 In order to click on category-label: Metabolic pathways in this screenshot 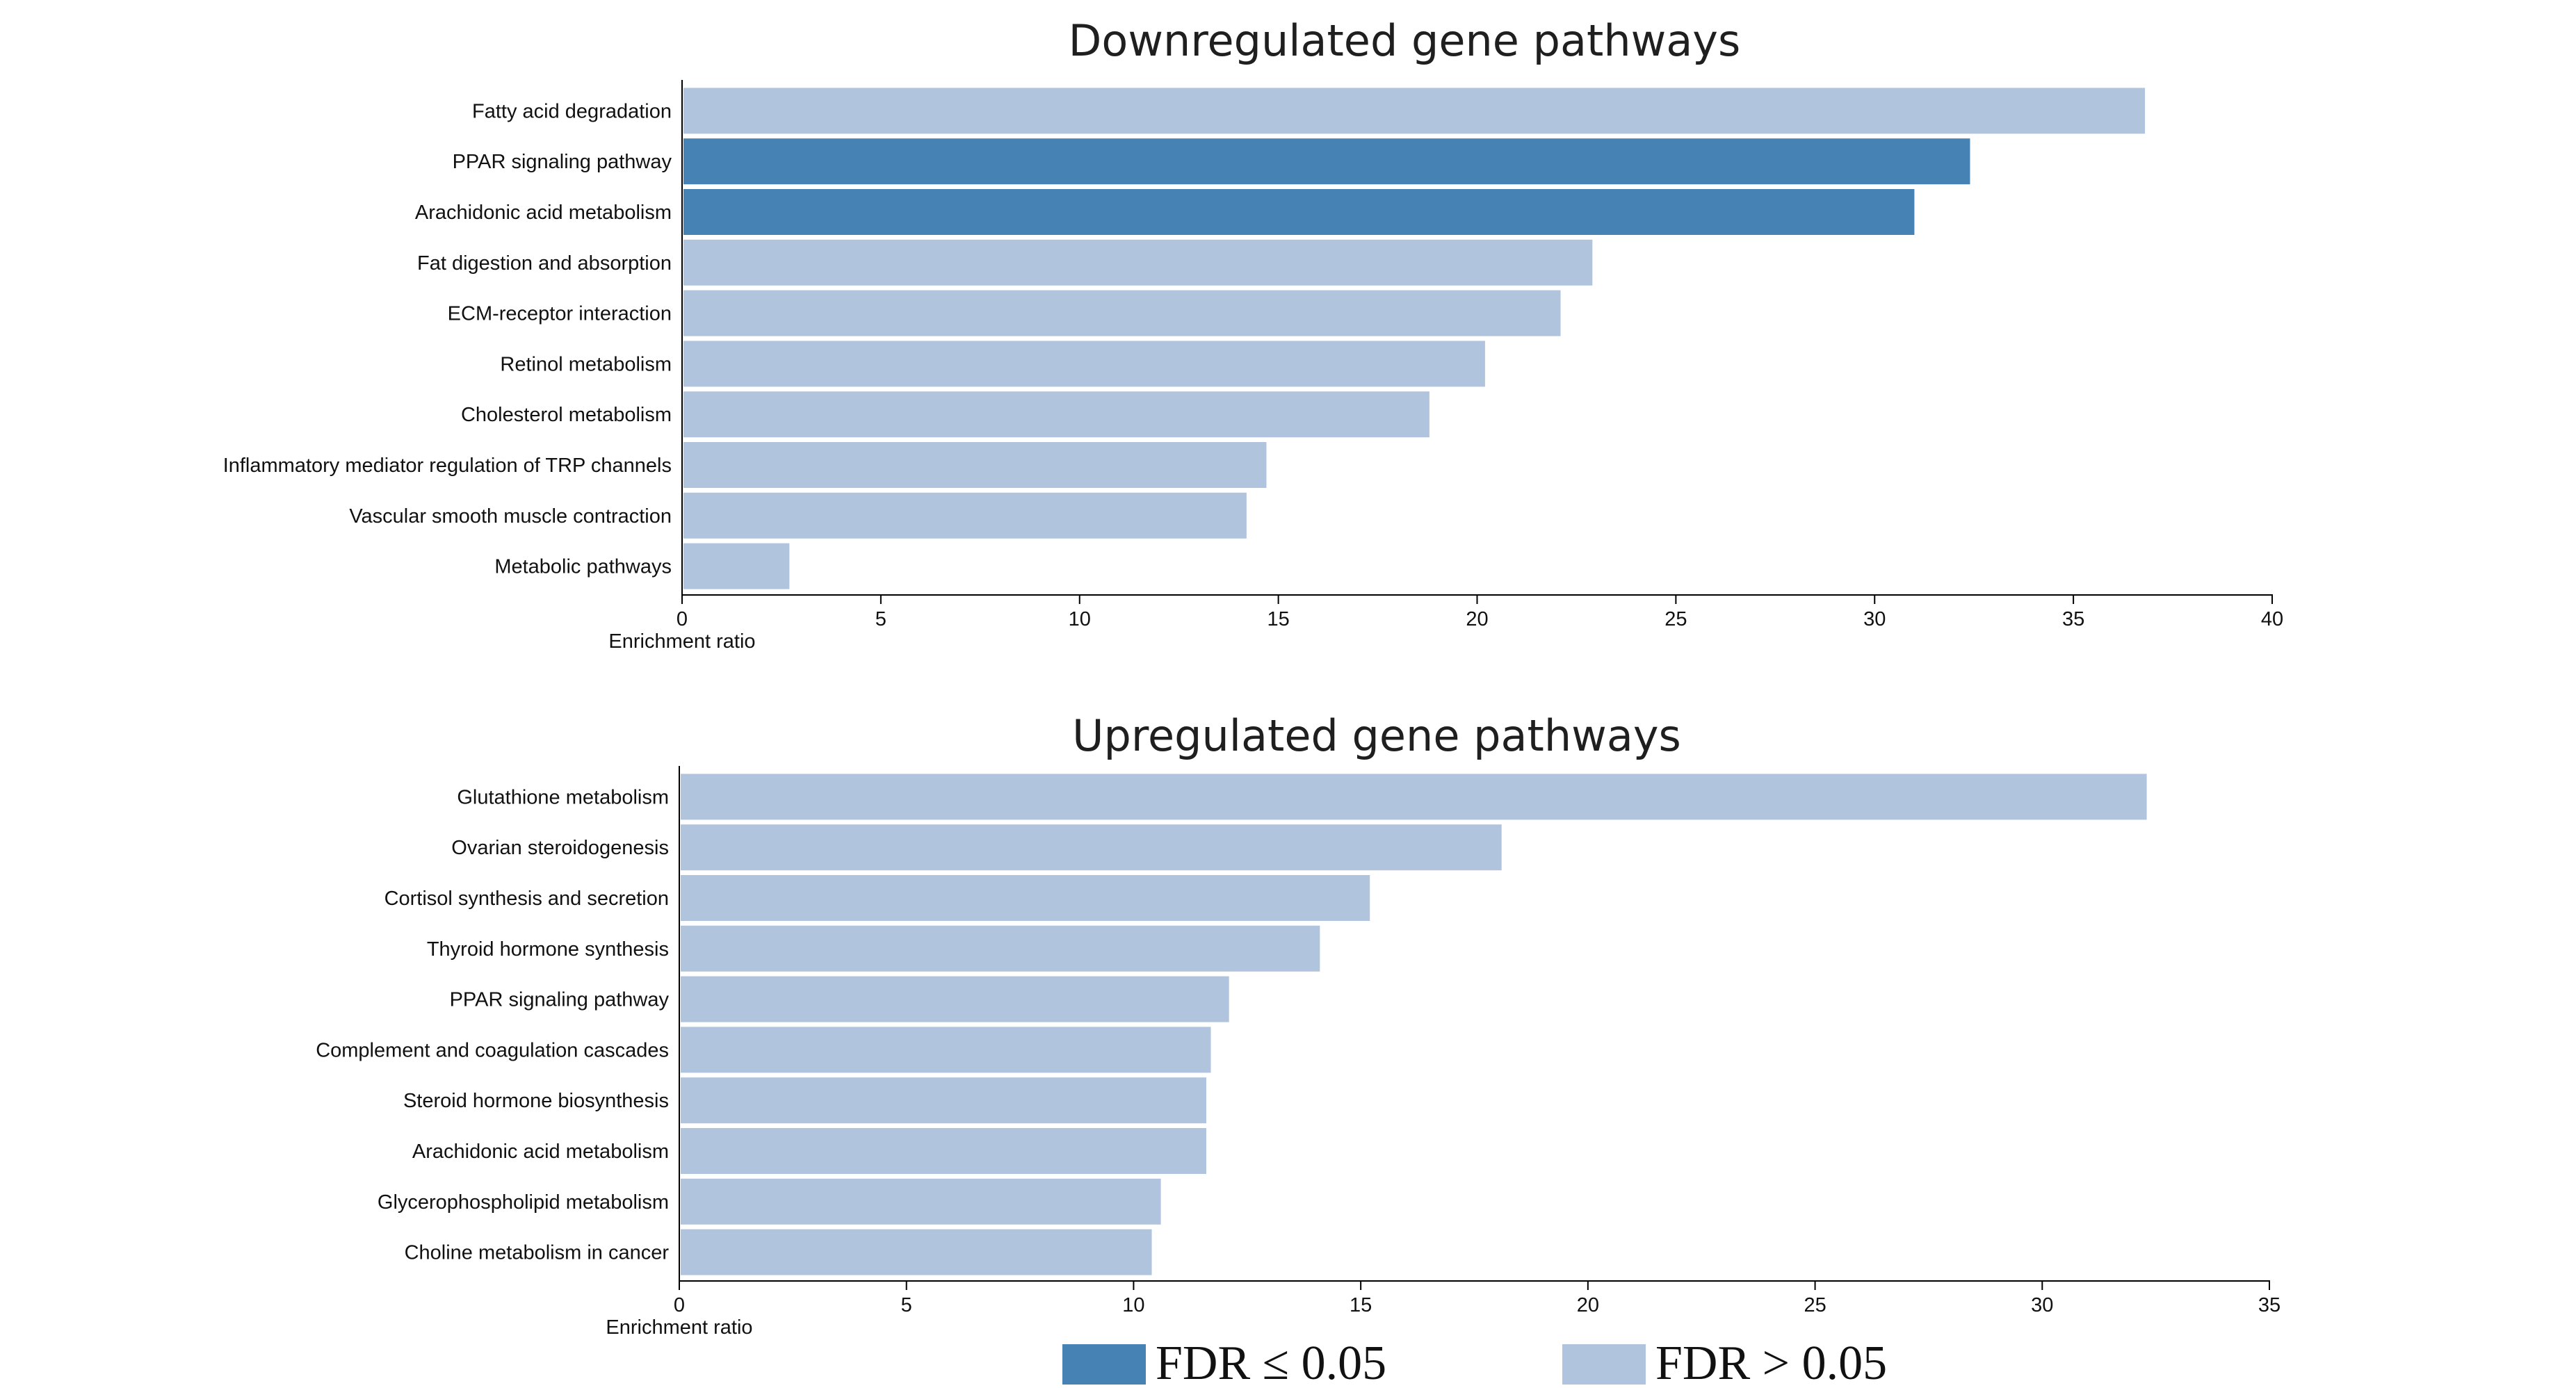, I will do `click(583, 567)`.